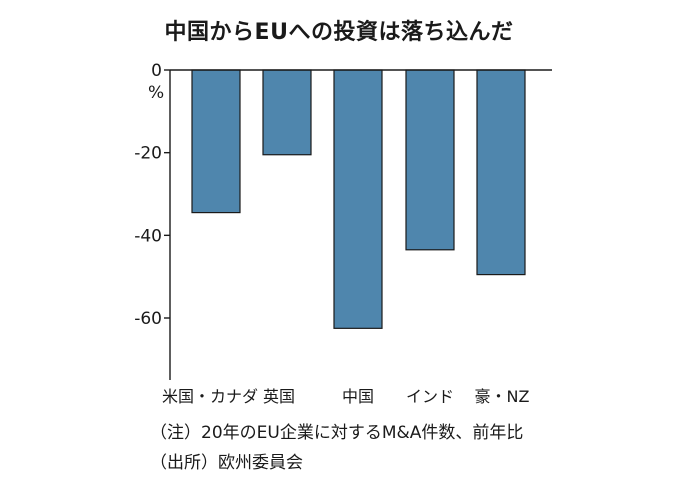 The image size is (678, 478). Describe the element at coordinates (152, 195) in the screenshot. I see `y-ticks-group: 0 -20 -40 -60` at that location.